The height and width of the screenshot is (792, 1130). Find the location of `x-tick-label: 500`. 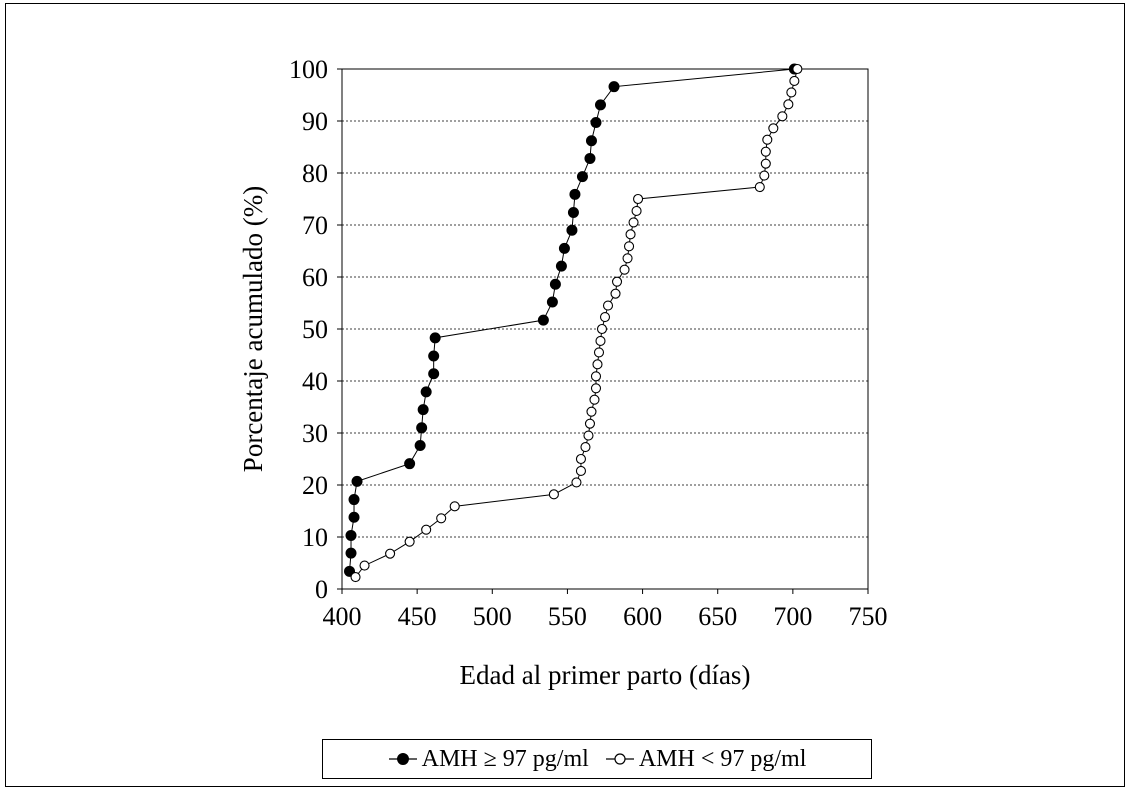

x-tick-label: 500 is located at coordinates (492, 616).